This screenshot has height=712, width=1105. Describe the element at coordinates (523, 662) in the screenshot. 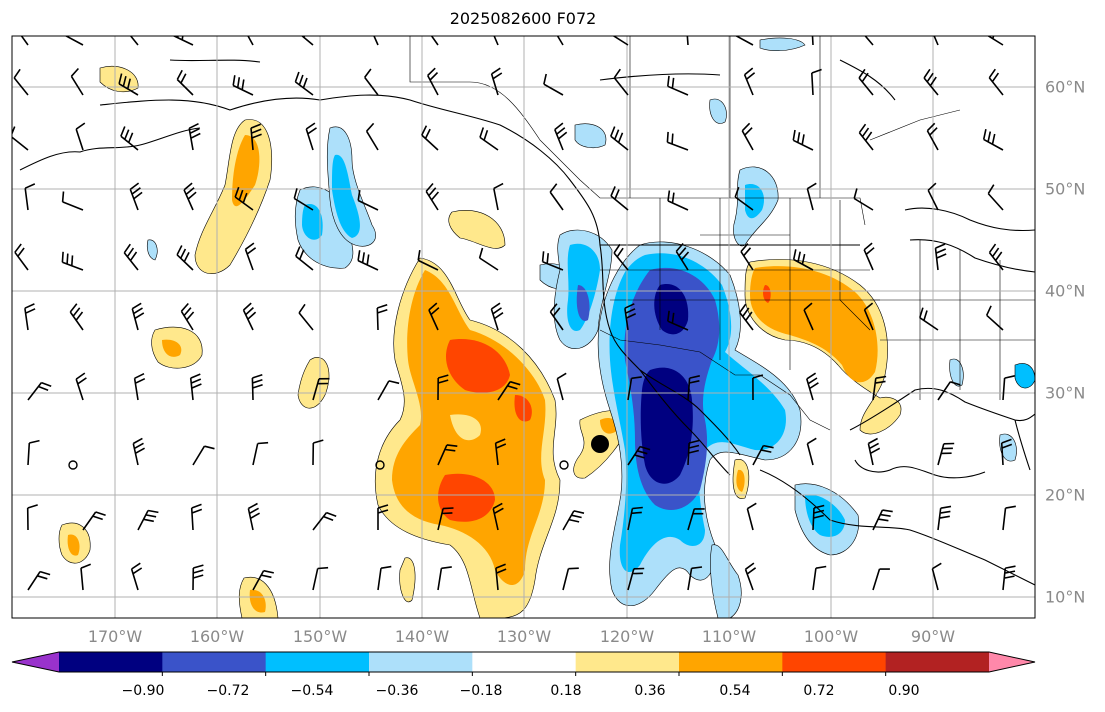

I see `colorbar-outline` at that location.